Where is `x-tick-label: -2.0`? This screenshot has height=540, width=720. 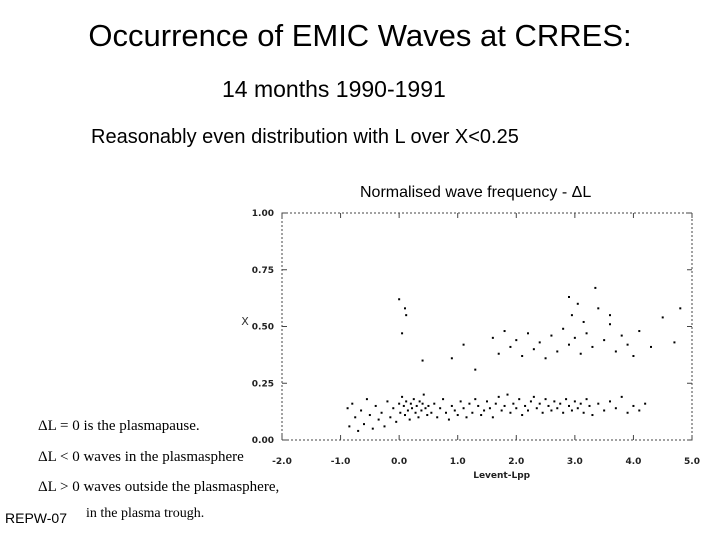
x-tick-label: -2.0 is located at coordinates (282, 462).